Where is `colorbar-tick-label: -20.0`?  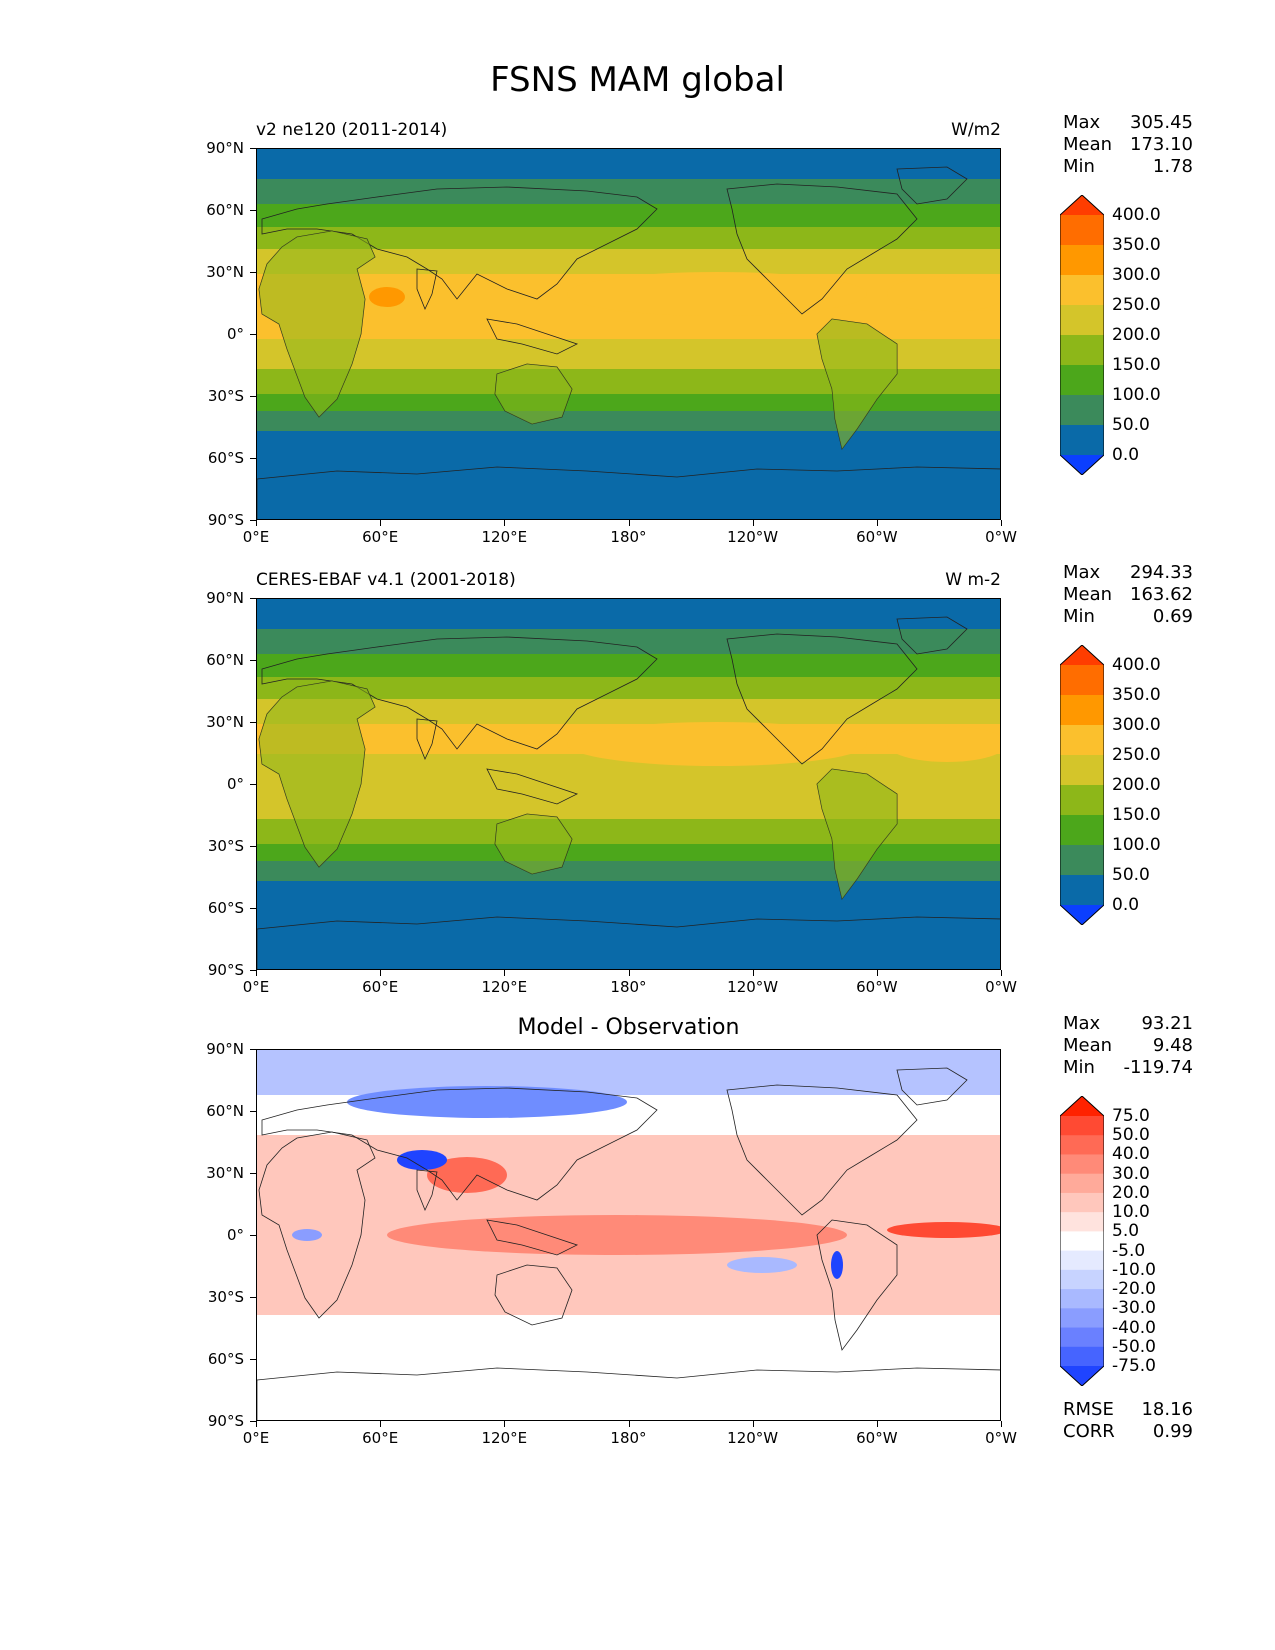
colorbar-tick-label: -20.0 is located at coordinates (1134, 1289).